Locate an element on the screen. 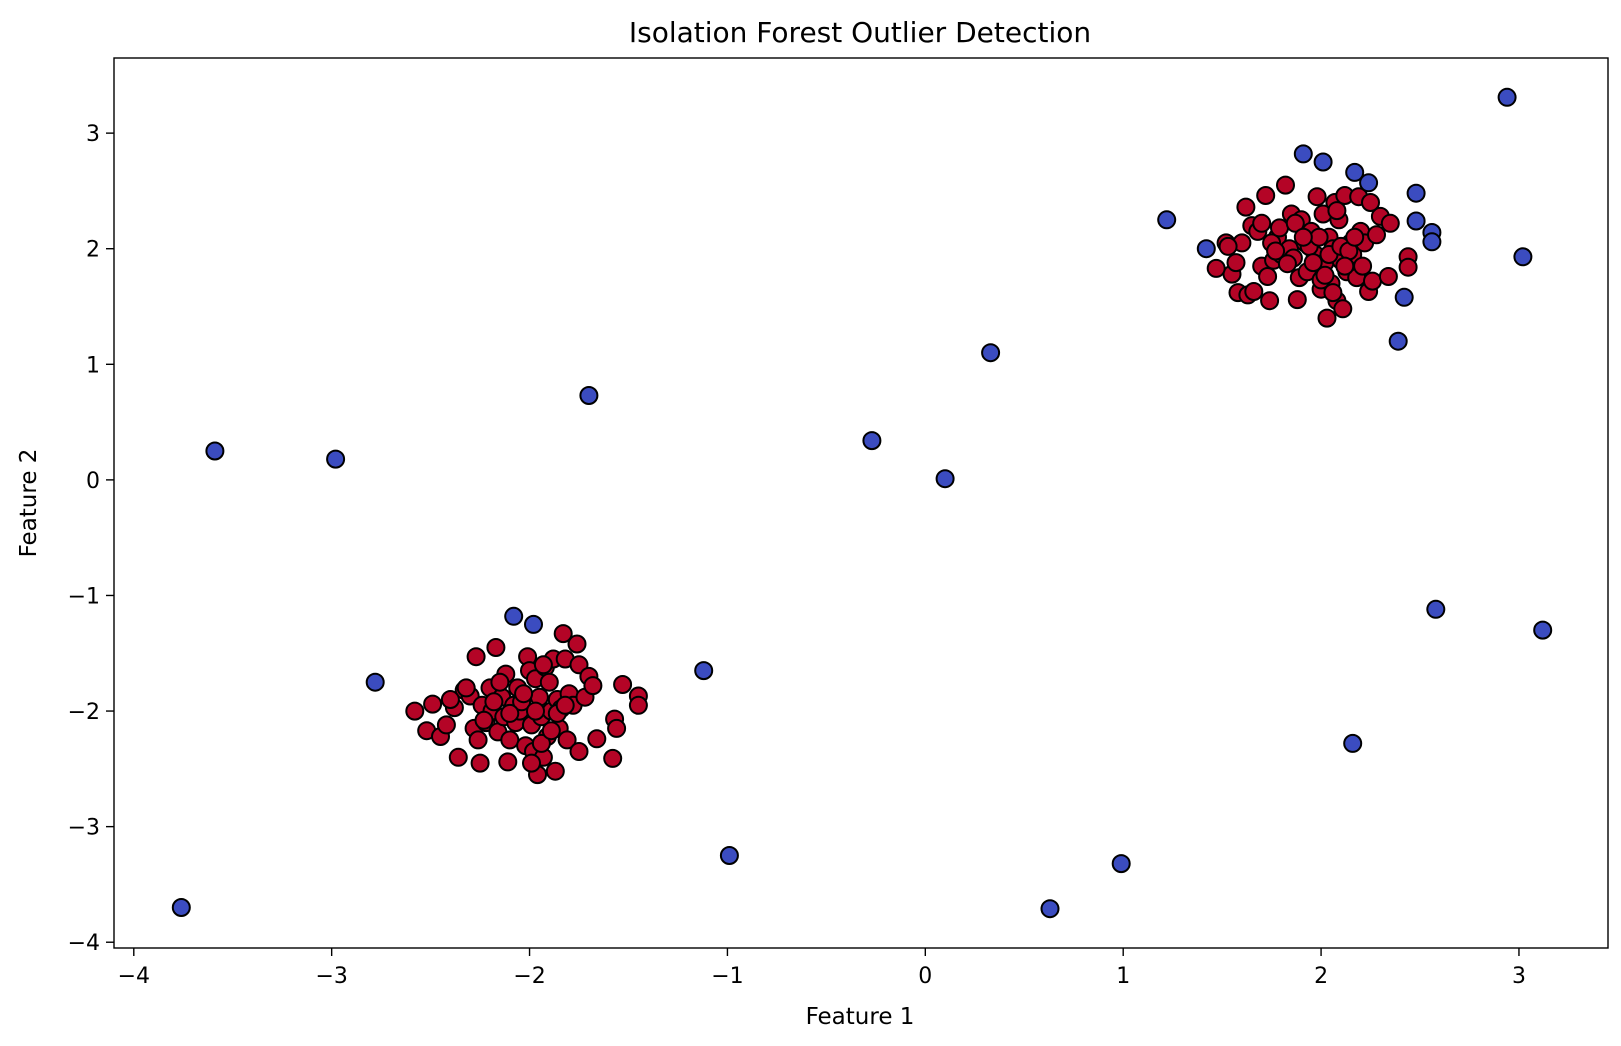 This screenshot has width=1621, height=1046. x-tick-label: 2 is located at coordinates (1321, 976).